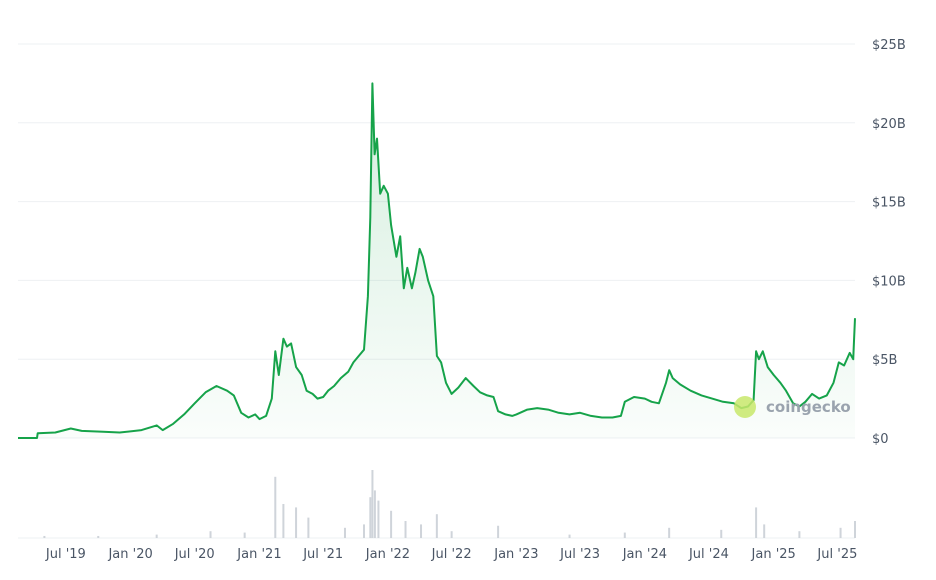 The image size is (936, 580). What do you see at coordinates (644, 554) in the screenshot?
I see `x-tick-label: Jan '24` at bounding box center [644, 554].